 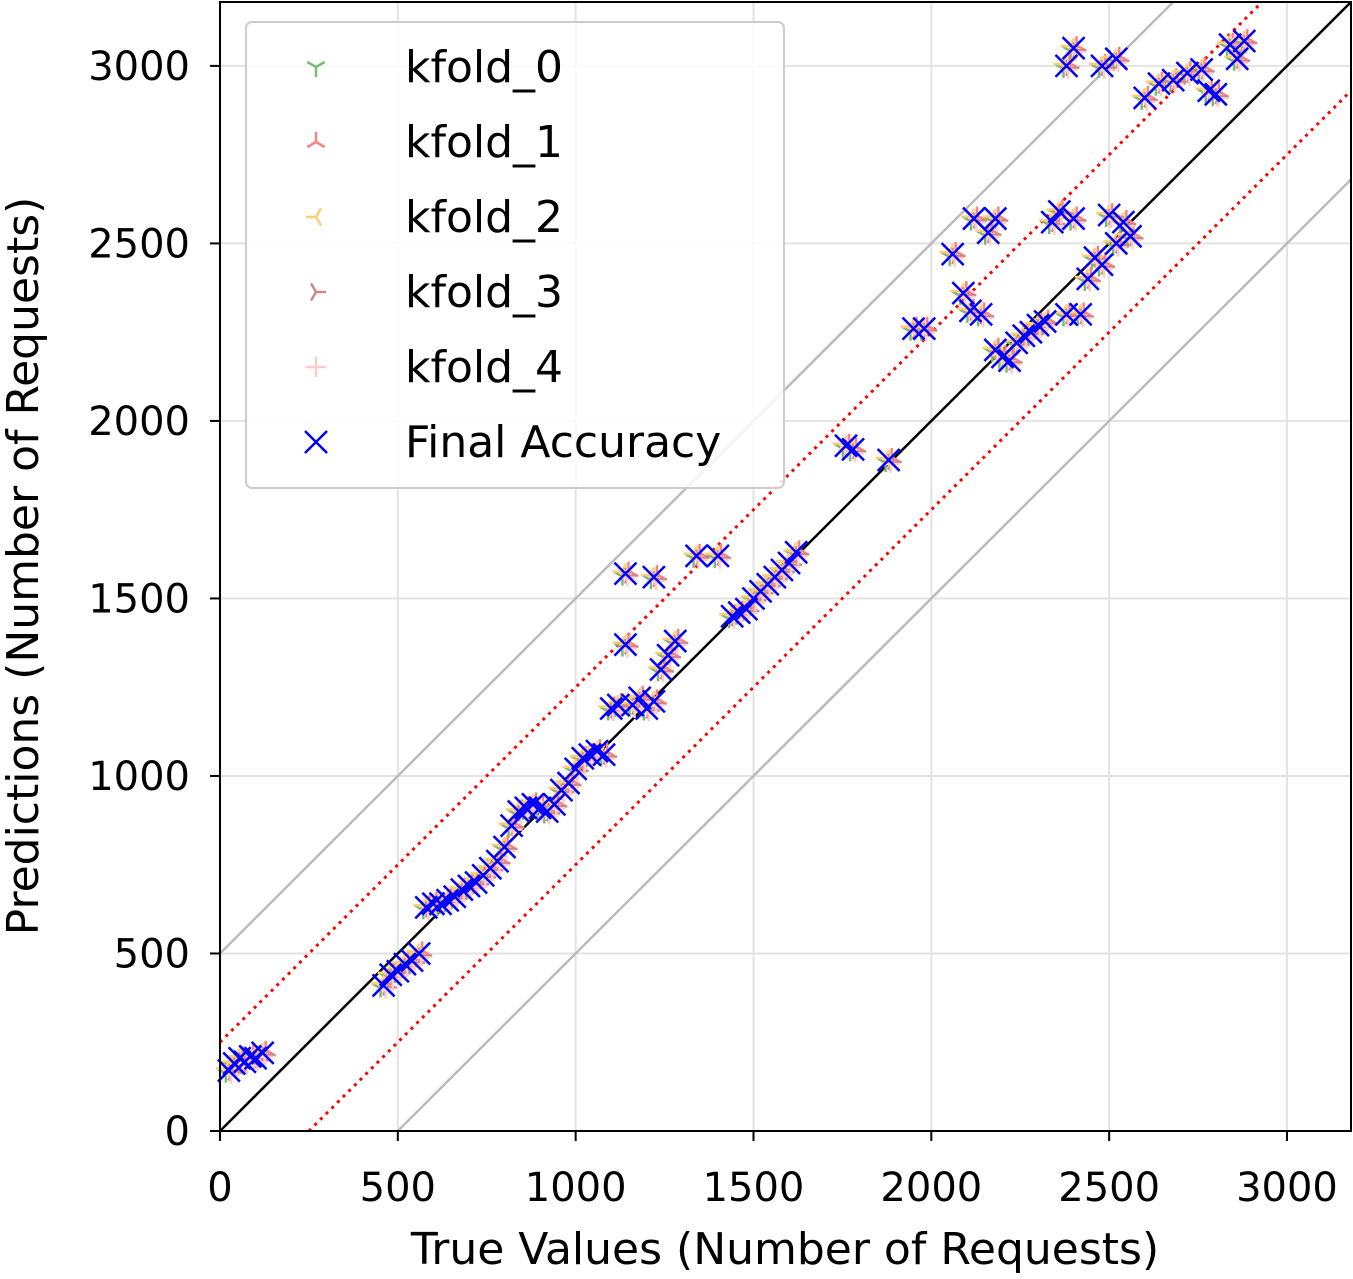 What do you see at coordinates (1287, 1188) in the screenshot?
I see `x-tick-label: 3000` at bounding box center [1287, 1188].